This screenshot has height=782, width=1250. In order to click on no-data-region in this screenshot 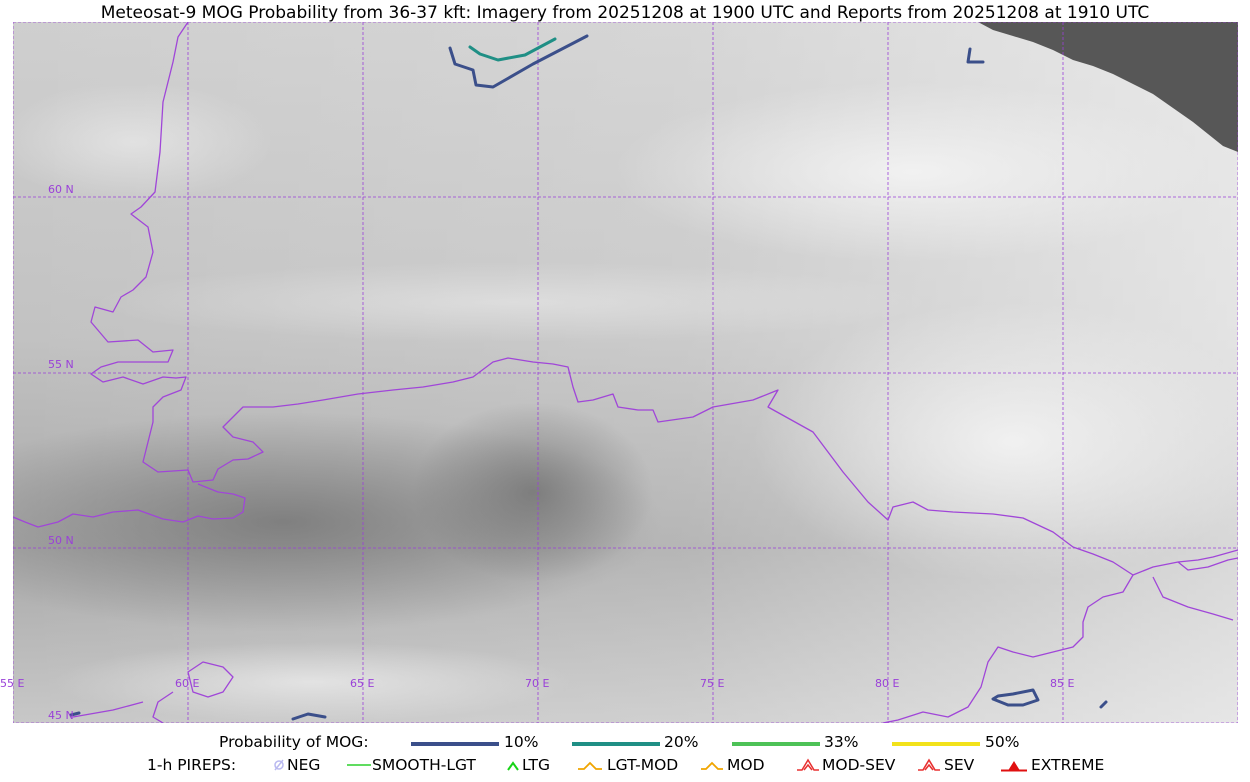, I will do `click(1108, 87)`.